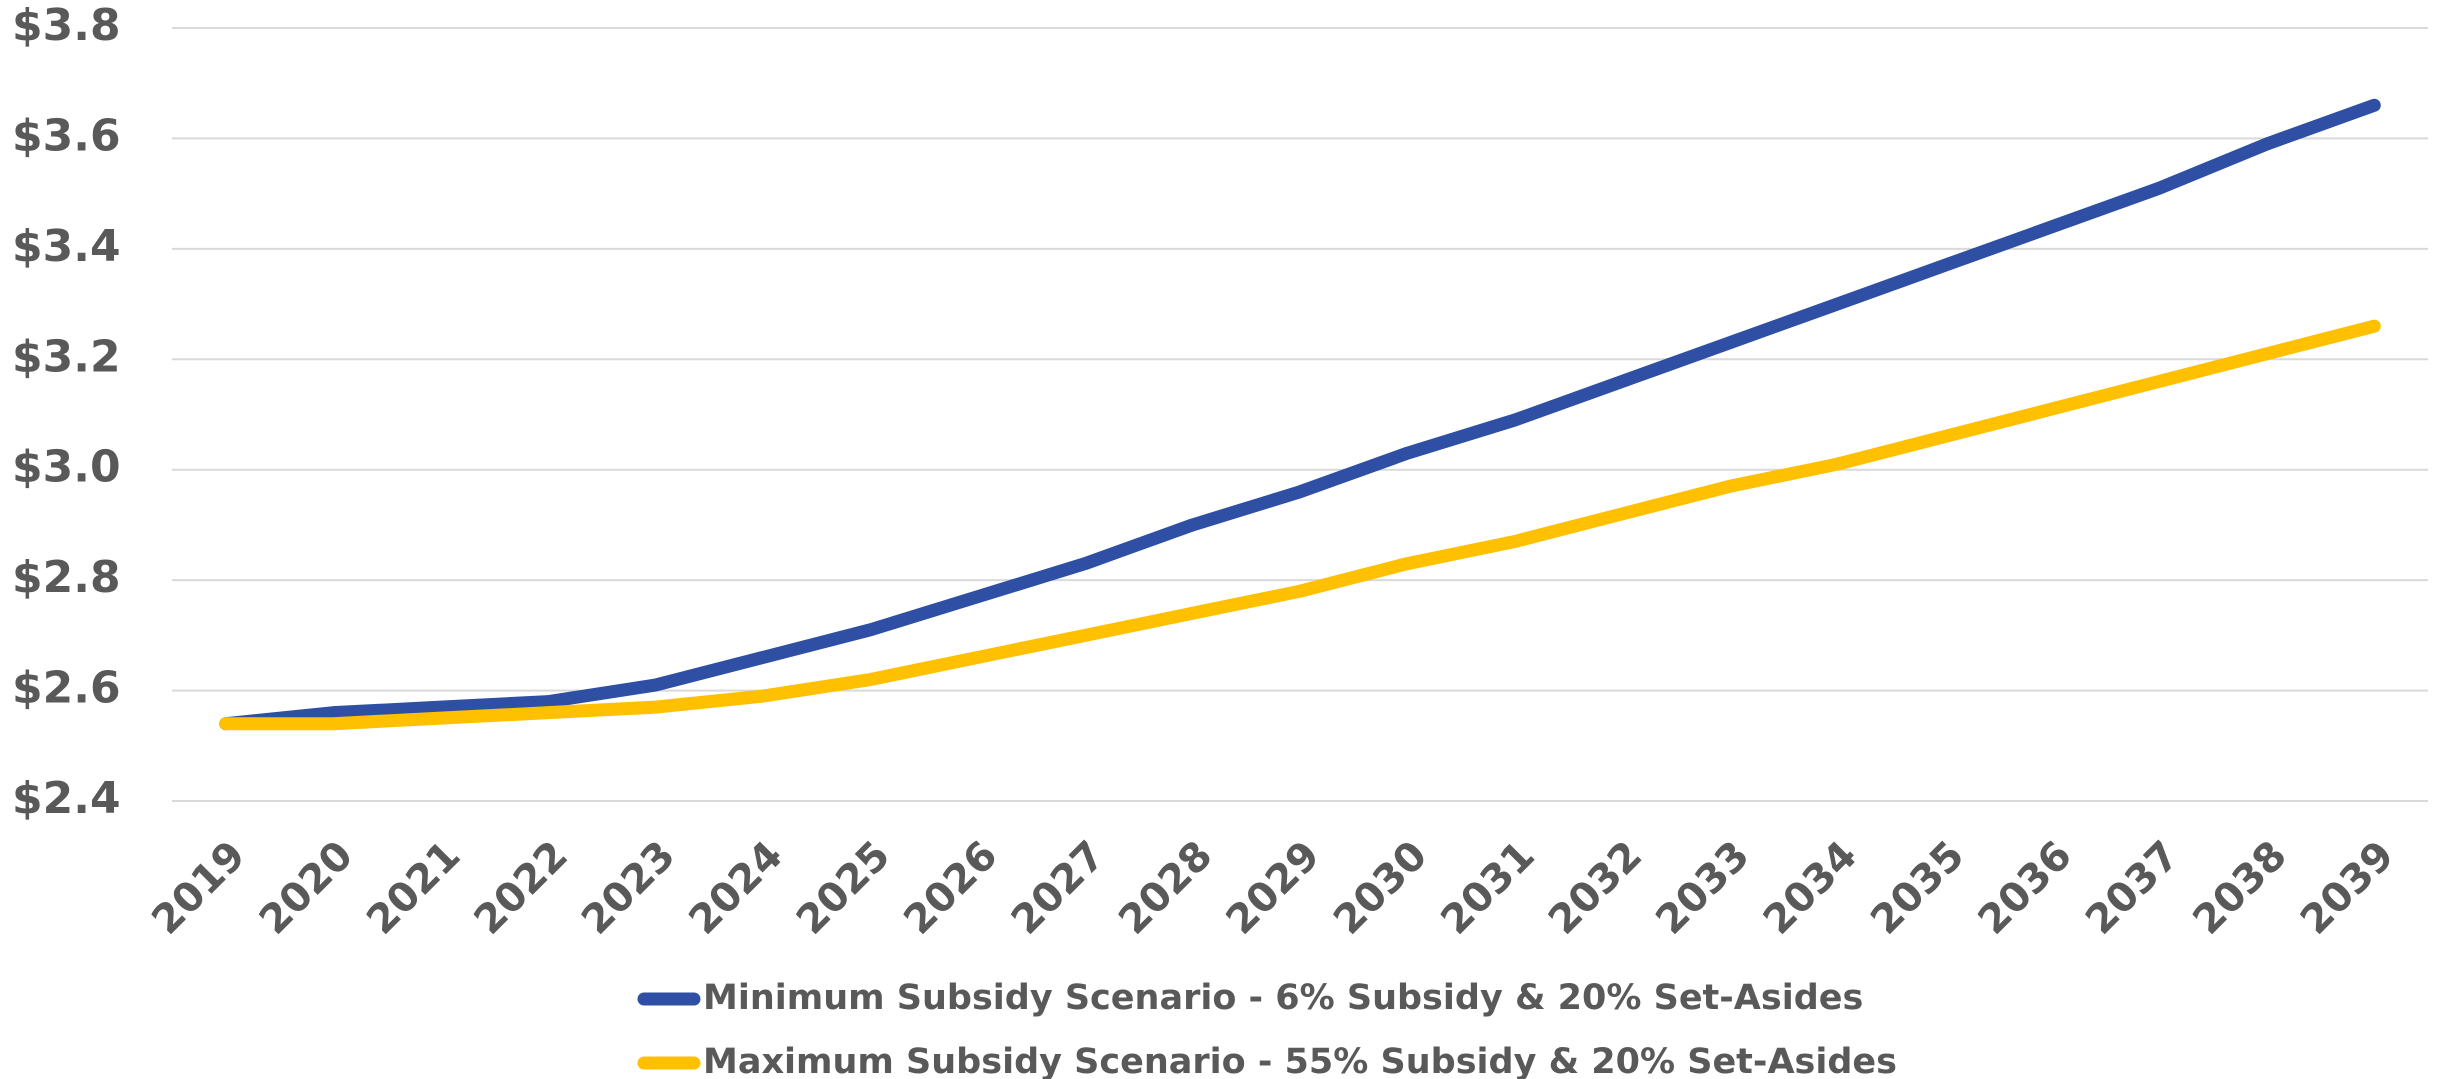  I want to click on x-tick-label: 2039, so click(2347, 887).